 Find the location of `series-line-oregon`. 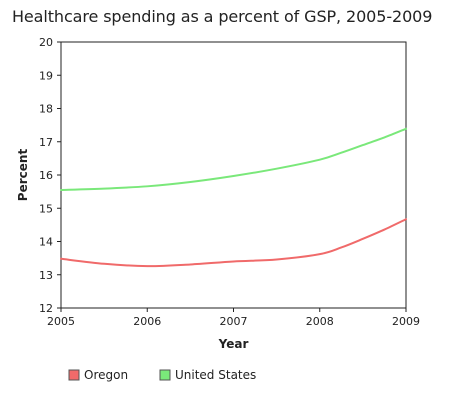

series-line-oregon is located at coordinates (233, 243).